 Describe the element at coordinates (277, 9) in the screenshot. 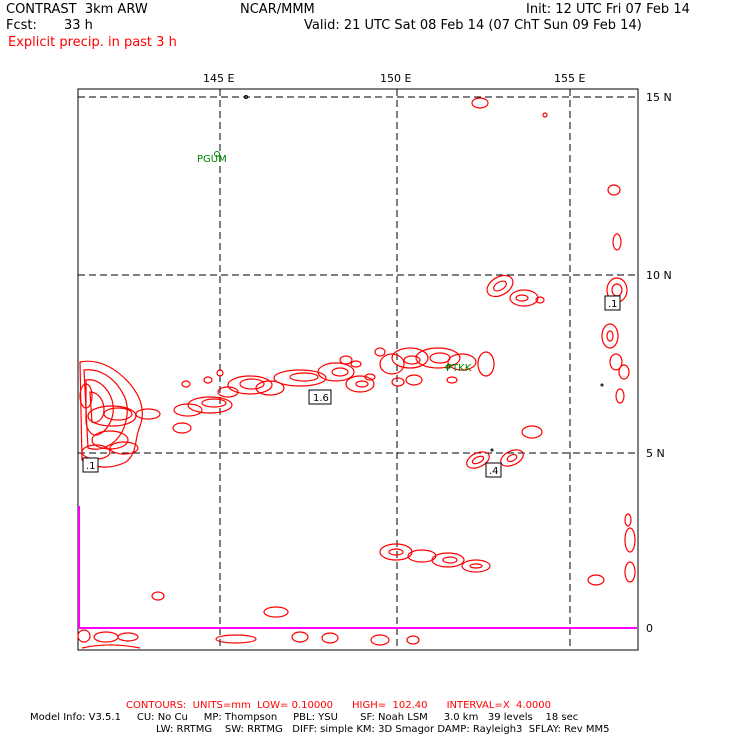

I see `organization: NCAR/MMM` at that location.